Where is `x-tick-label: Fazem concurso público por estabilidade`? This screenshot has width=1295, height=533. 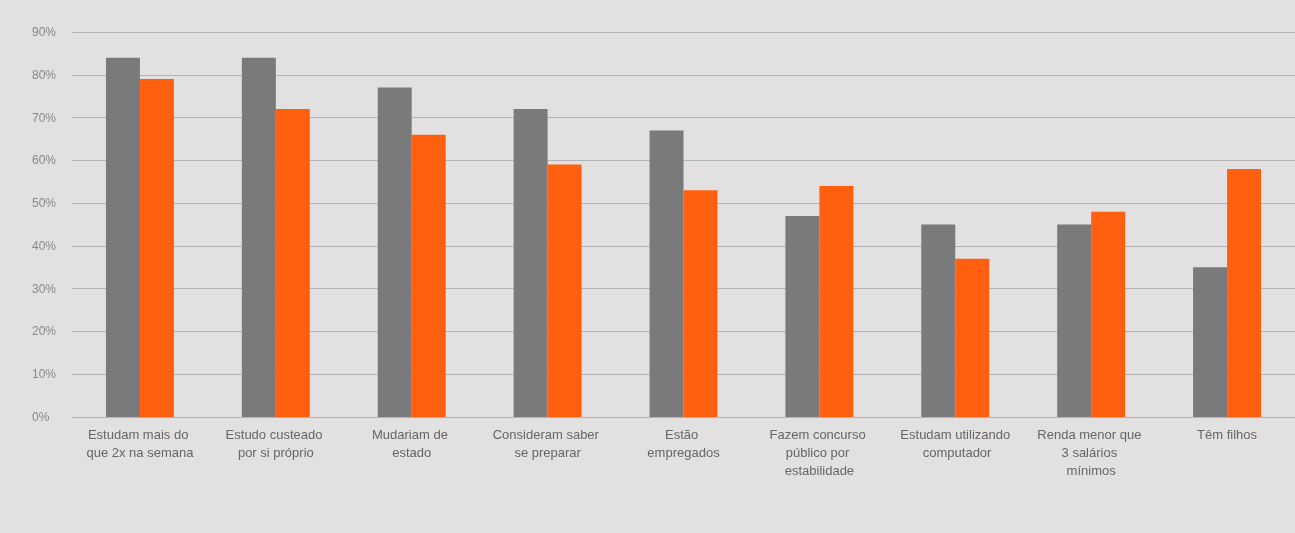
x-tick-label: Fazem concurso público por estabilidade is located at coordinates (819, 452).